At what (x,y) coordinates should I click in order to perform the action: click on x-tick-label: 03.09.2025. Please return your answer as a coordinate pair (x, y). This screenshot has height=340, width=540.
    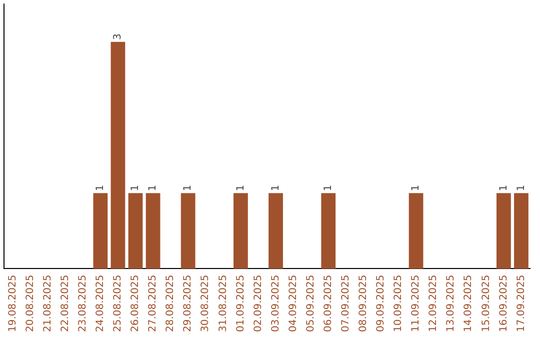
    Looking at the image, I should click on (276, 303).